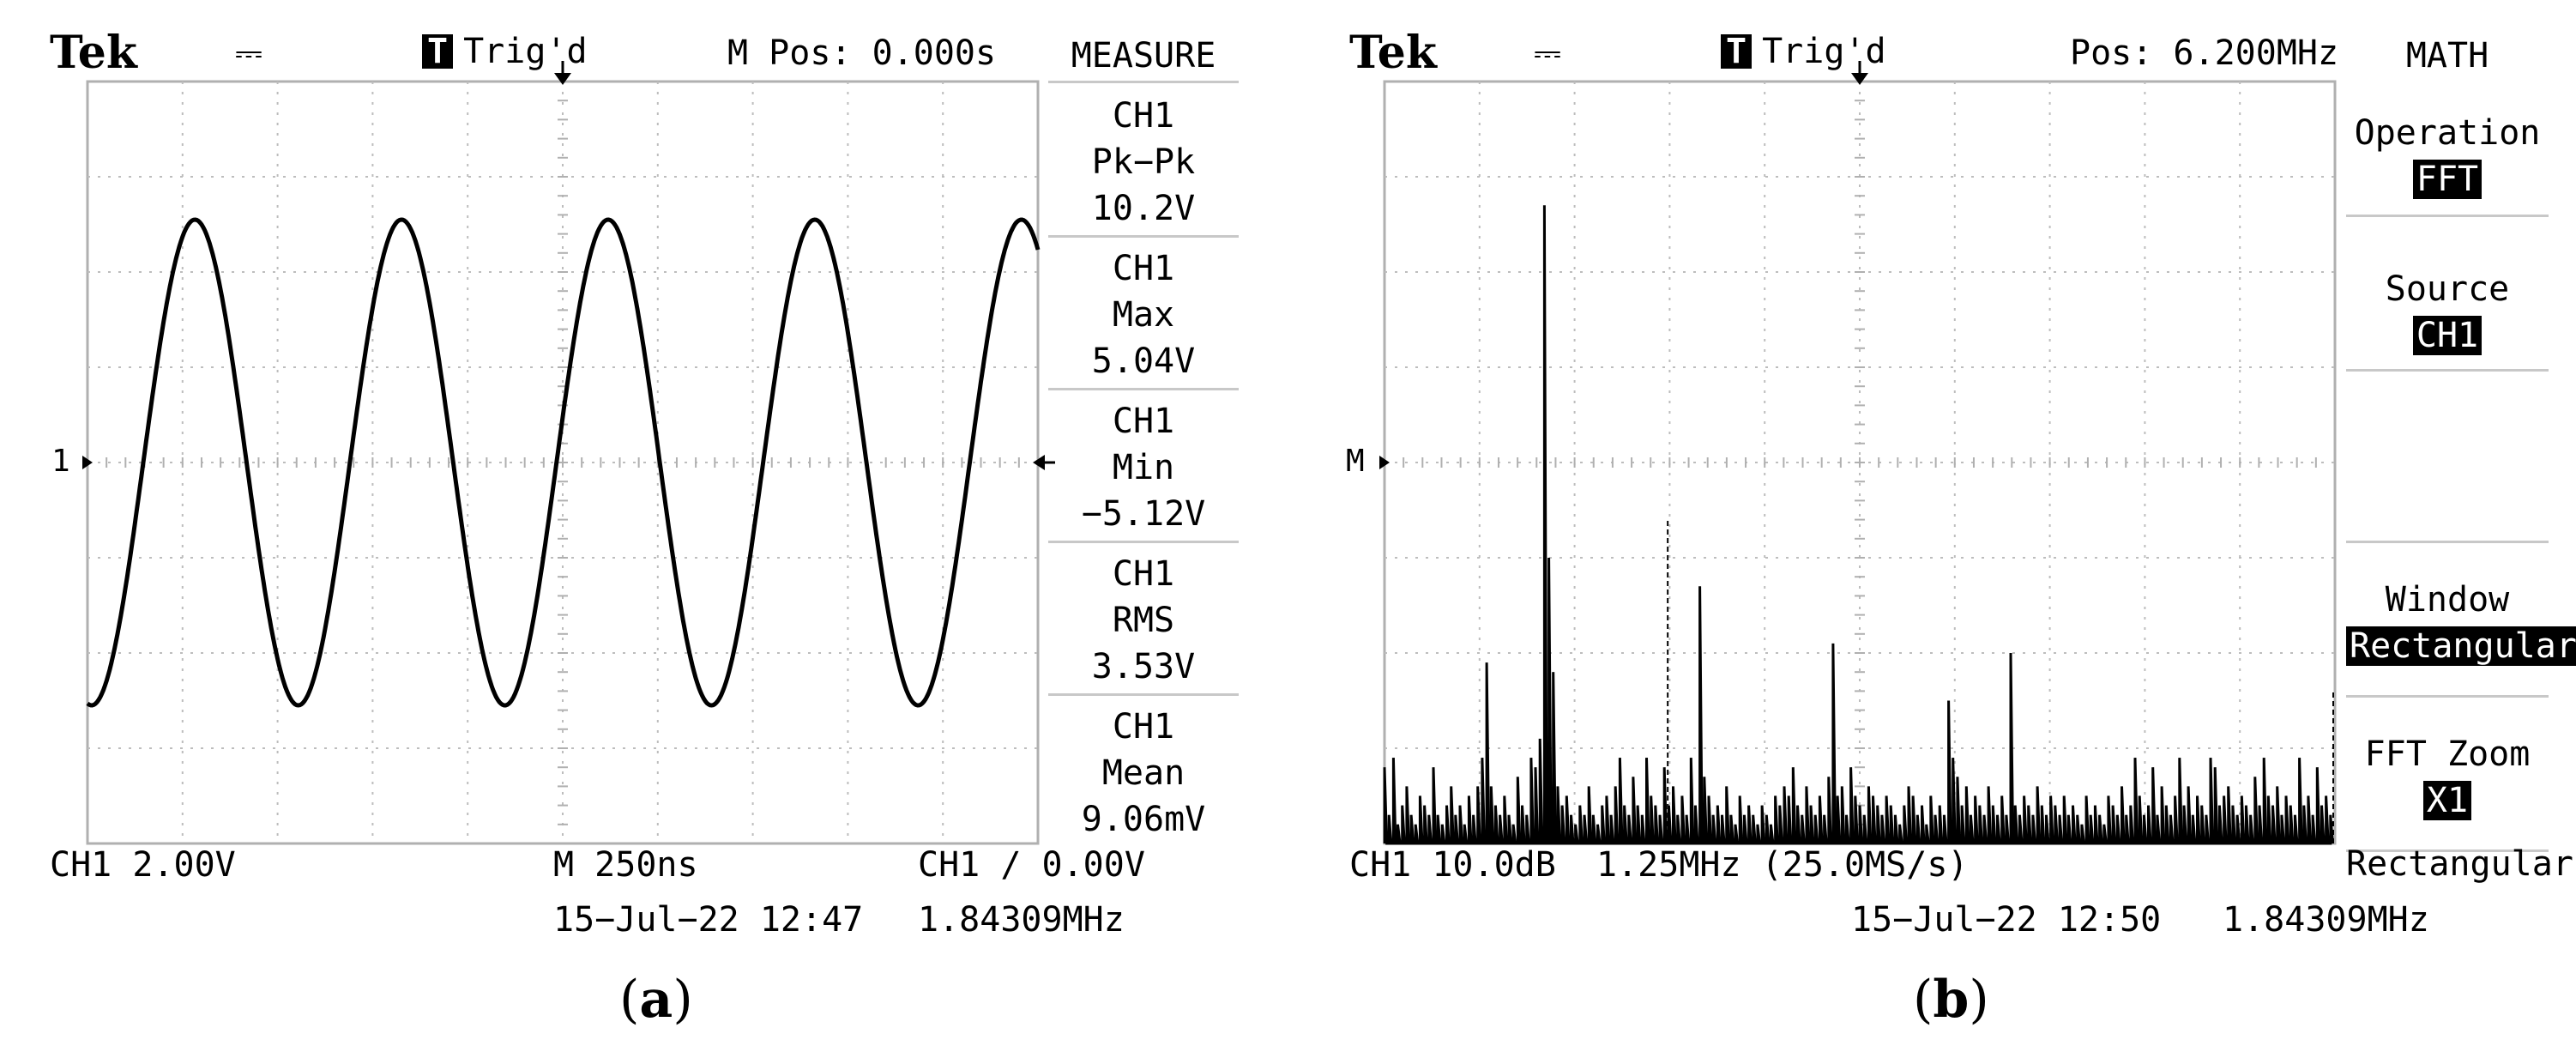  What do you see at coordinates (2447, 754) in the screenshot?
I see `math-option-label: FFT Zoom` at bounding box center [2447, 754].